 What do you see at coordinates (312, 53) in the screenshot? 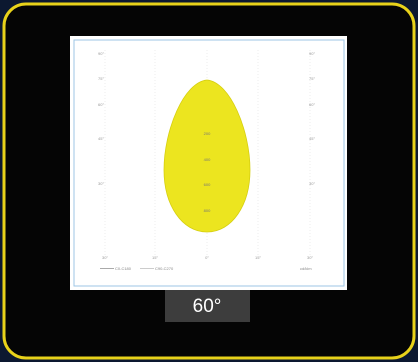
I see `right-tick-label: 90°` at bounding box center [312, 53].